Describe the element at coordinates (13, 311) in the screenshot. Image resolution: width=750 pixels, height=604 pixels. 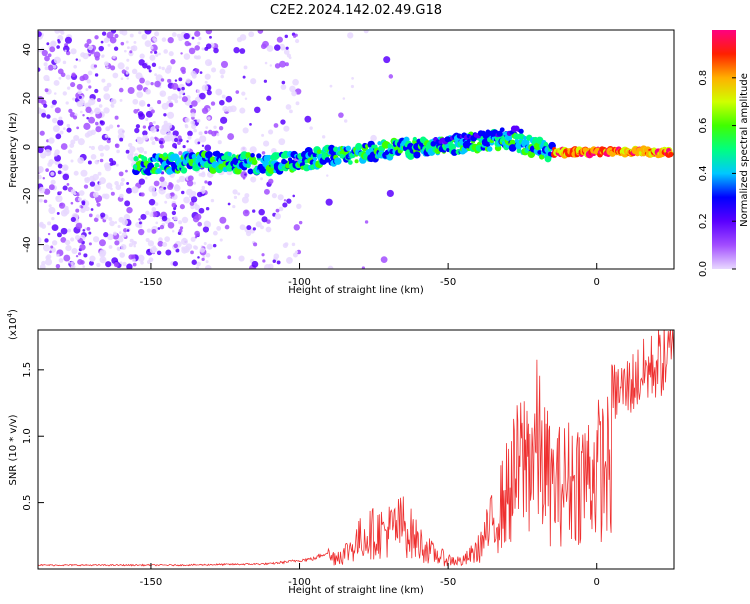
I see `snr-scale-suffix: )` at that location.